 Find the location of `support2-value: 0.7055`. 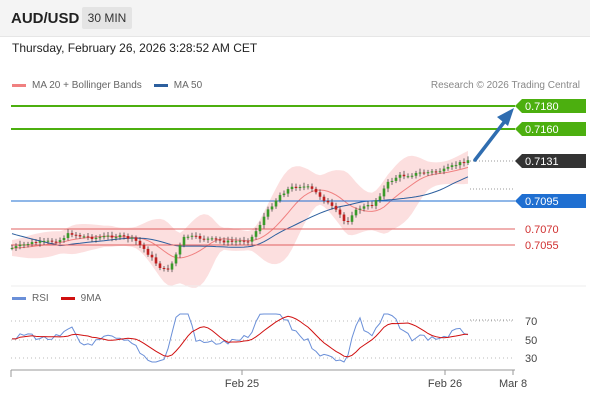

support2-value: 0.7055 is located at coordinates (542, 246).